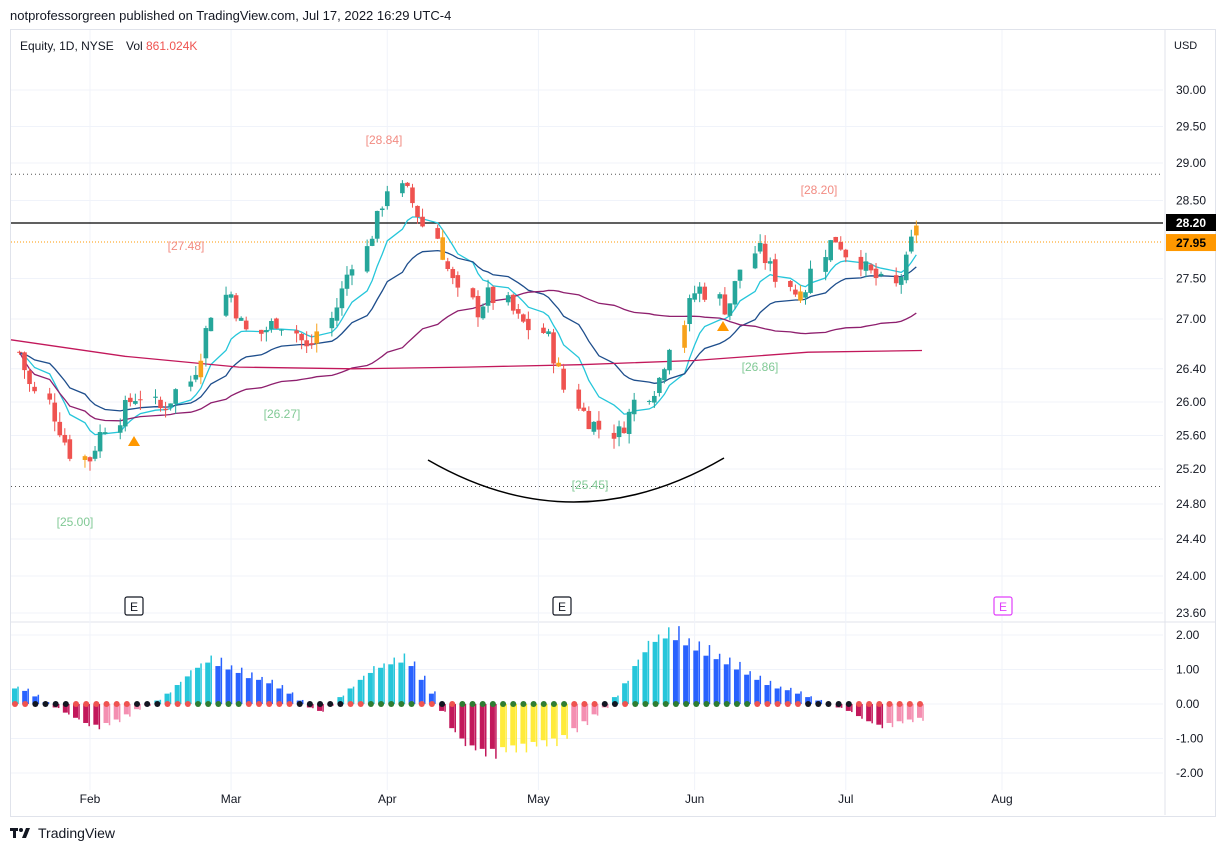  I want to click on ma-slow-line, so click(467, 355).